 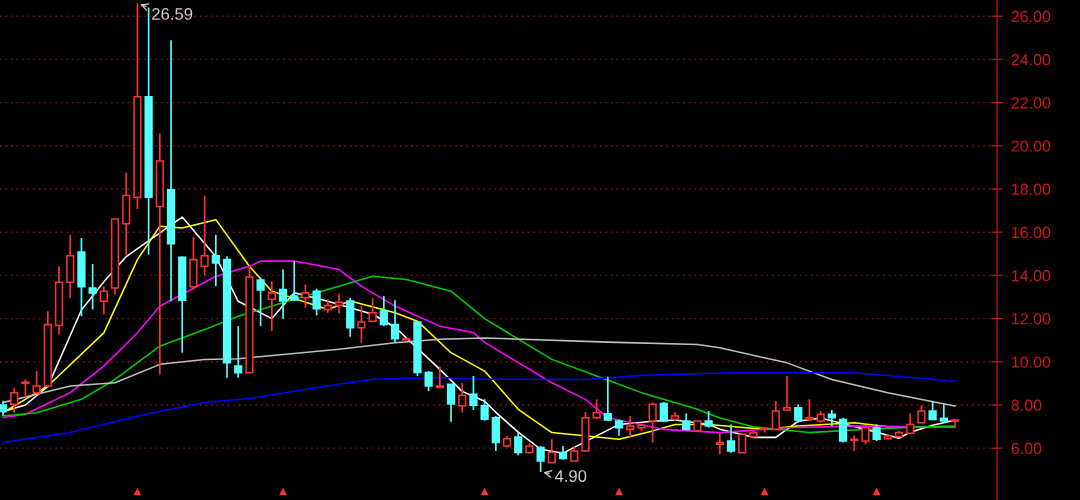 I want to click on y-tick-label: 18.00, so click(x=1031, y=189).